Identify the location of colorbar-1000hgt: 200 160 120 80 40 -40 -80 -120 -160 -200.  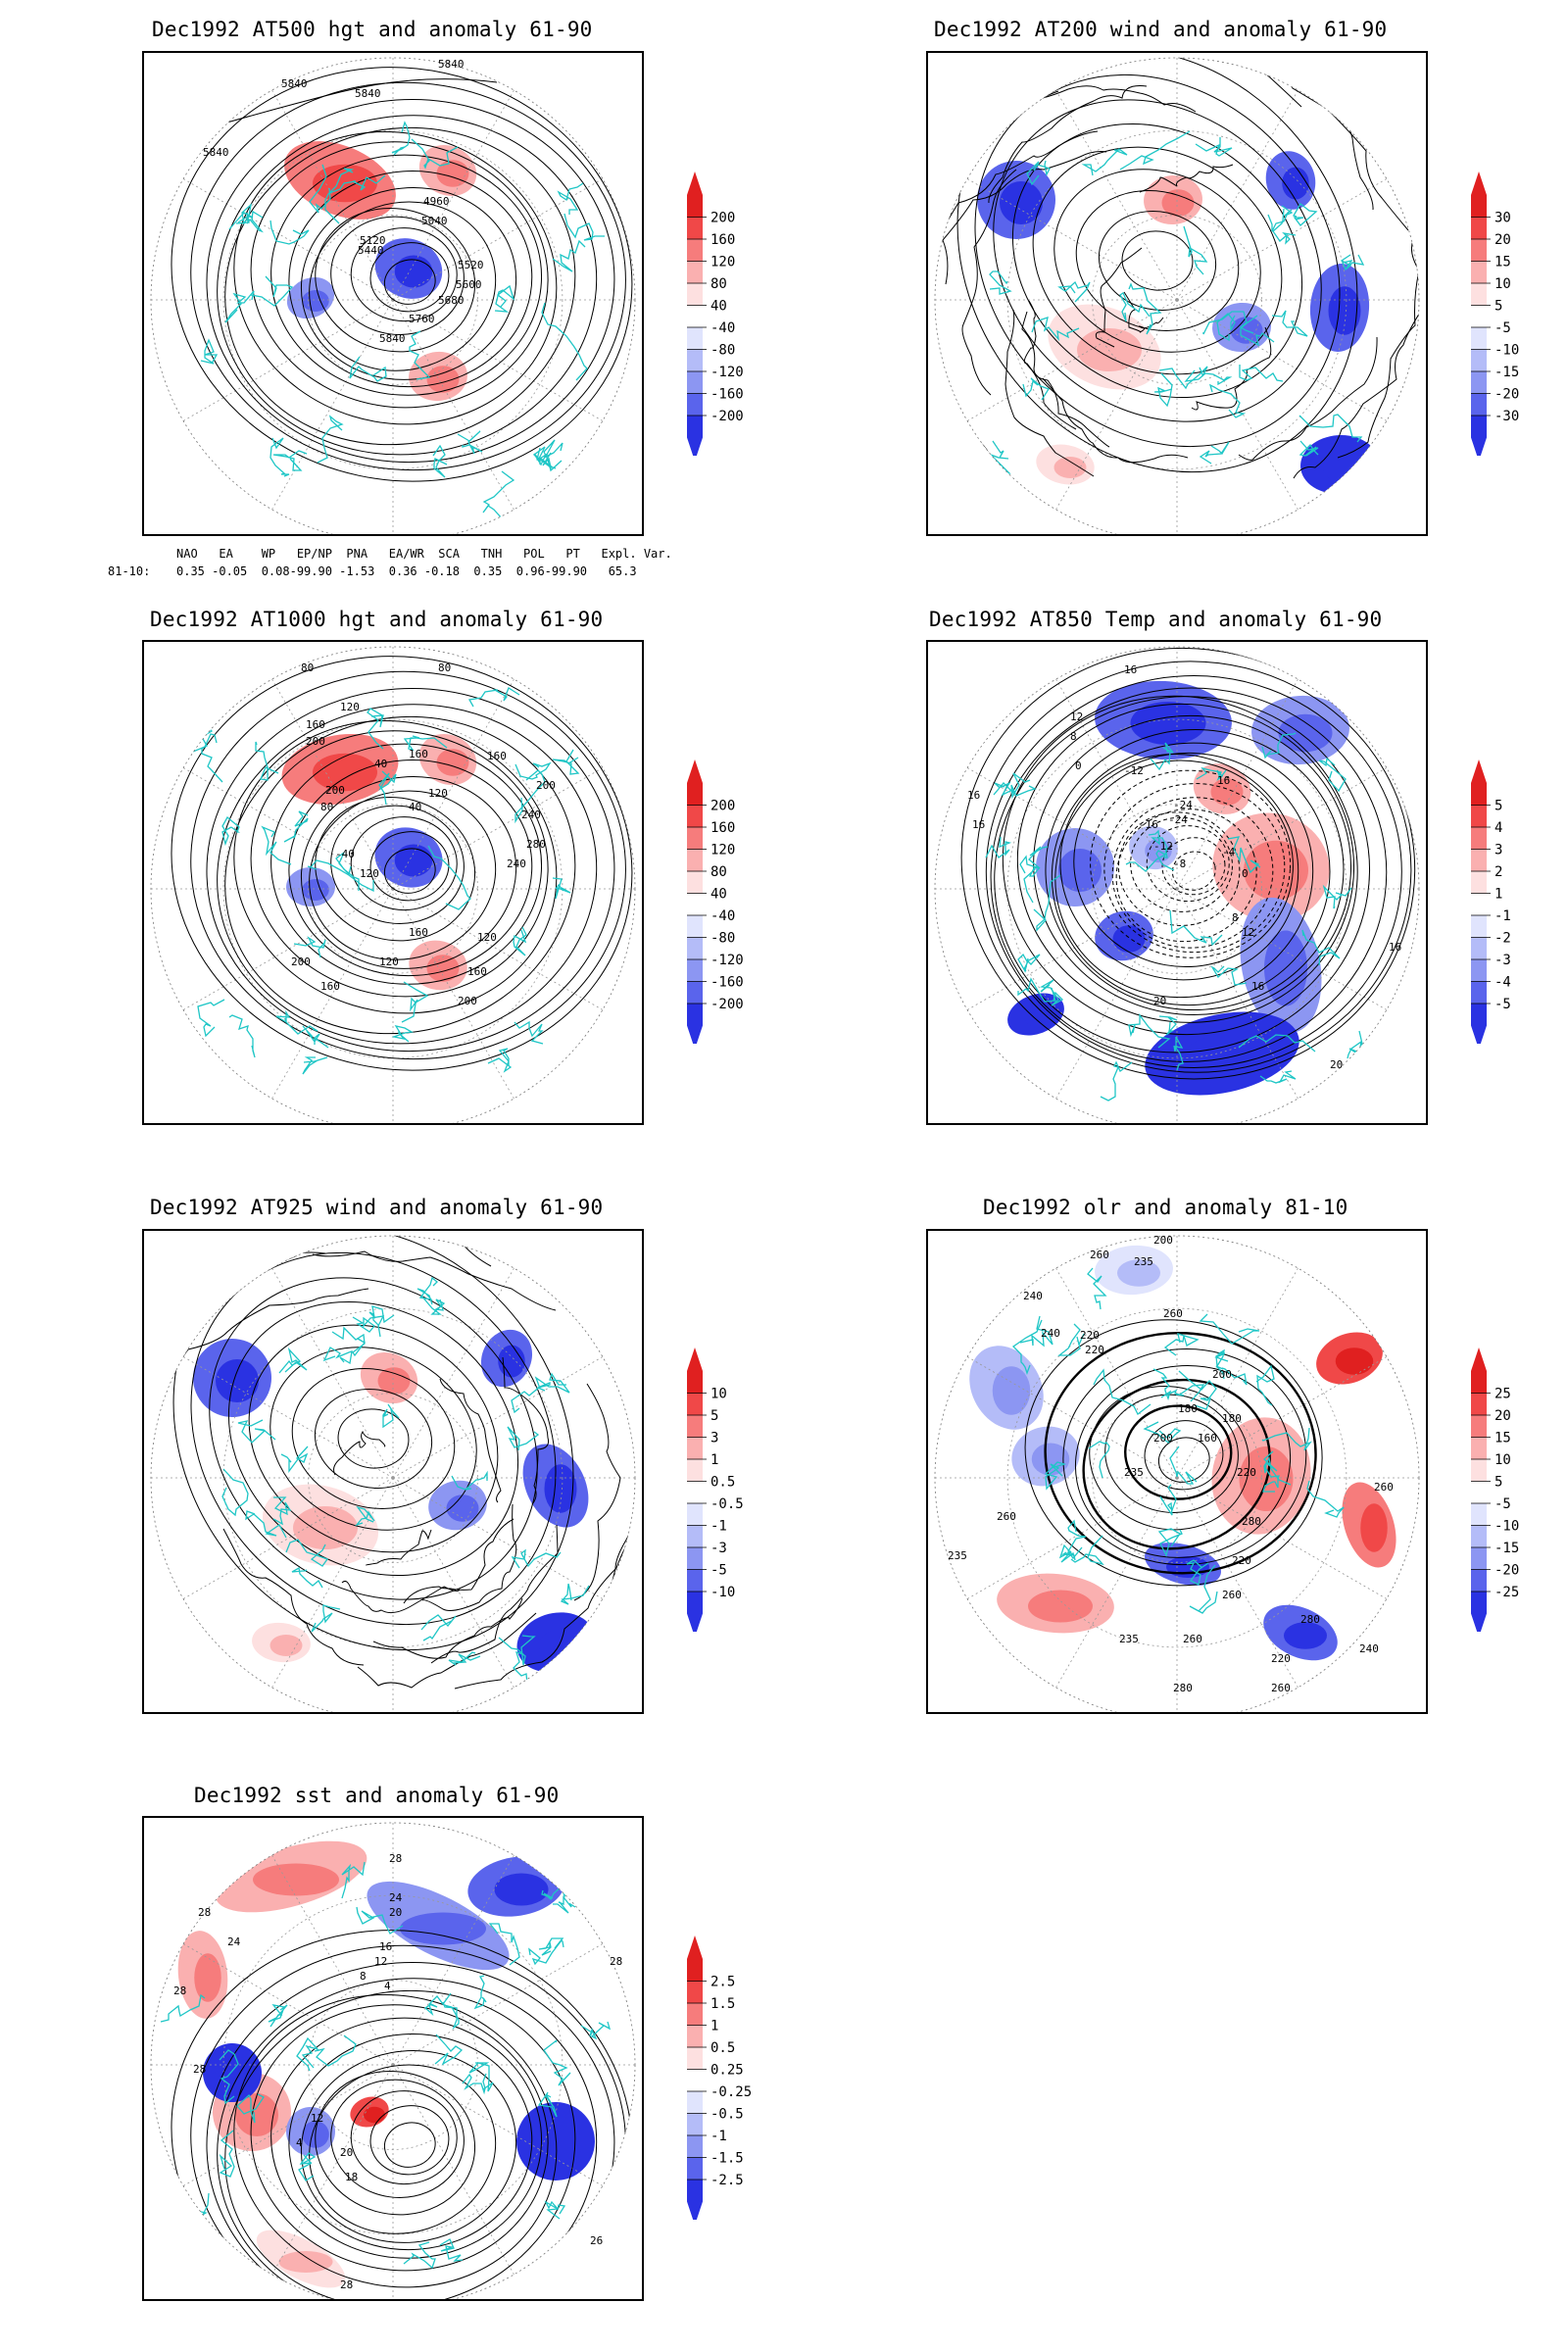
(715, 902).